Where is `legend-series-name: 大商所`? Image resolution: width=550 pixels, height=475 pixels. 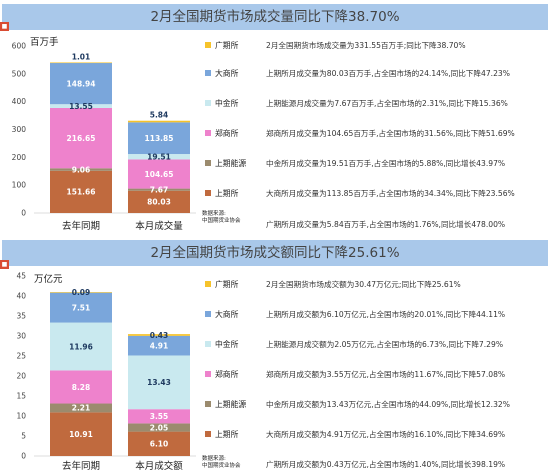
legend-series-name: 大商所 is located at coordinates (227, 314).